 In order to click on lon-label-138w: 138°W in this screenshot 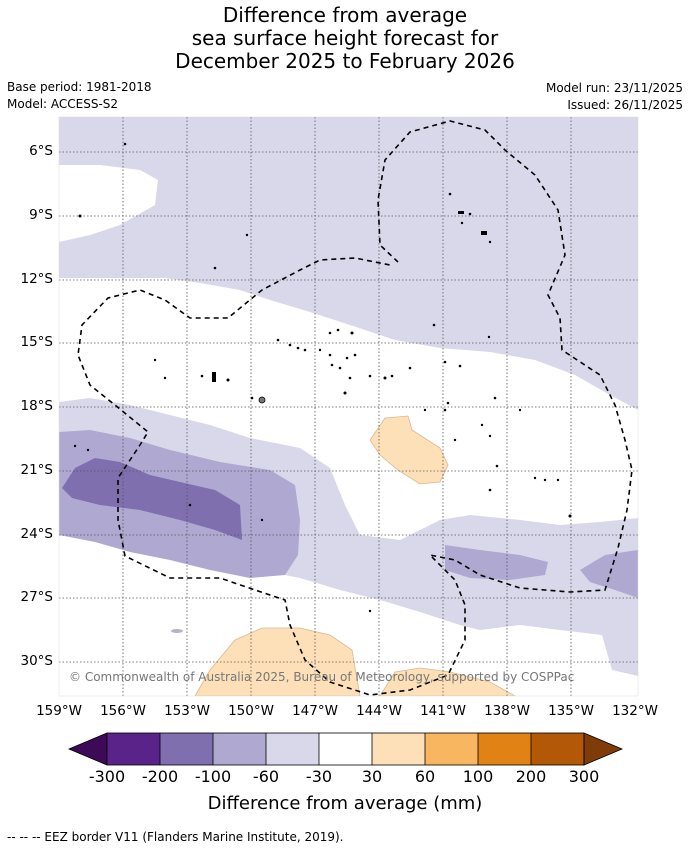, I will do `click(507, 711)`.